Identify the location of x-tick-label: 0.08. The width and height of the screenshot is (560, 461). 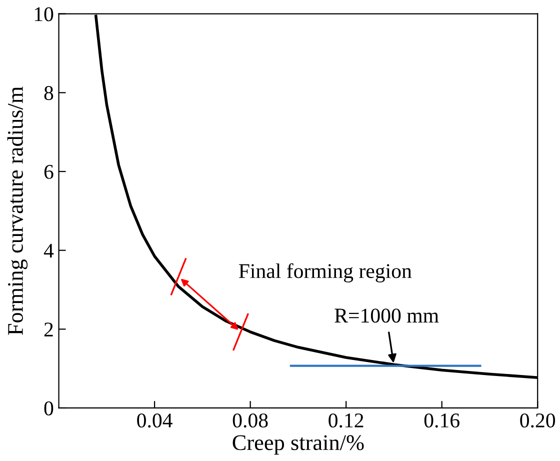
(250, 420).